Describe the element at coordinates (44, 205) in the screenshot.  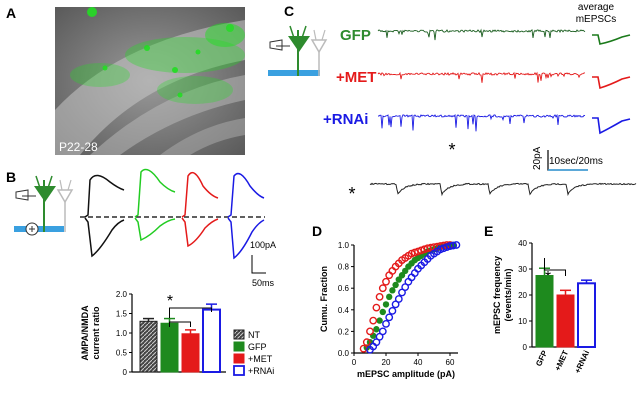
I see `neuron-schematic-b` at that location.